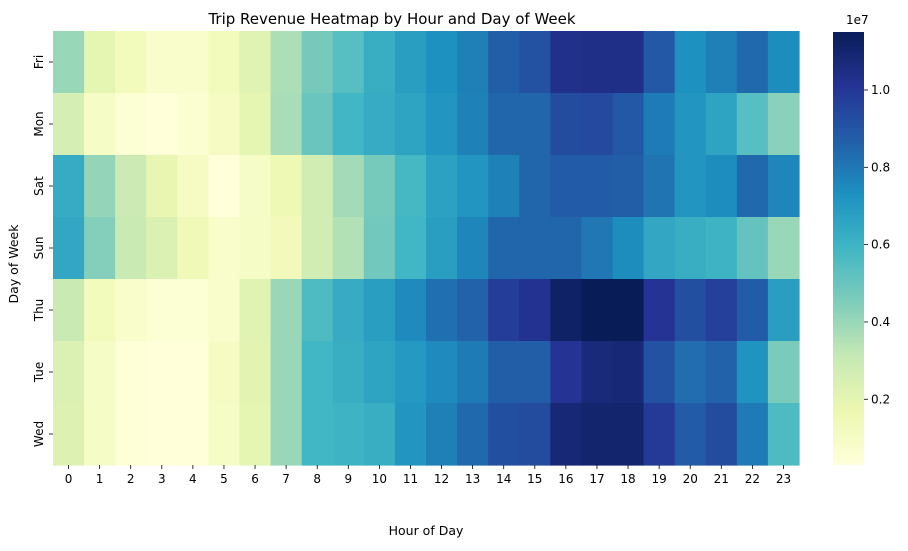  Describe the element at coordinates (379, 479) in the screenshot. I see `x-tick-label: 10` at that location.